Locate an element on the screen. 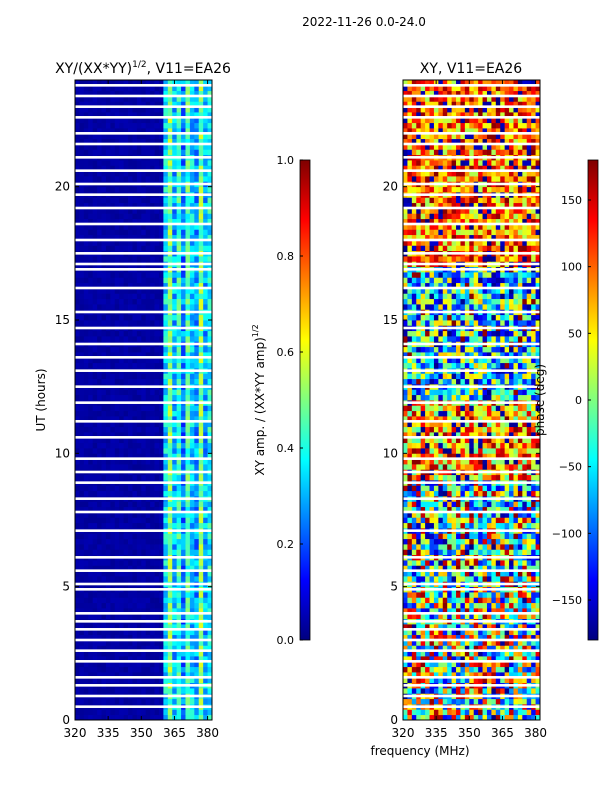  amp-colorbar-tick-label: 0.8 is located at coordinates (286, 256).